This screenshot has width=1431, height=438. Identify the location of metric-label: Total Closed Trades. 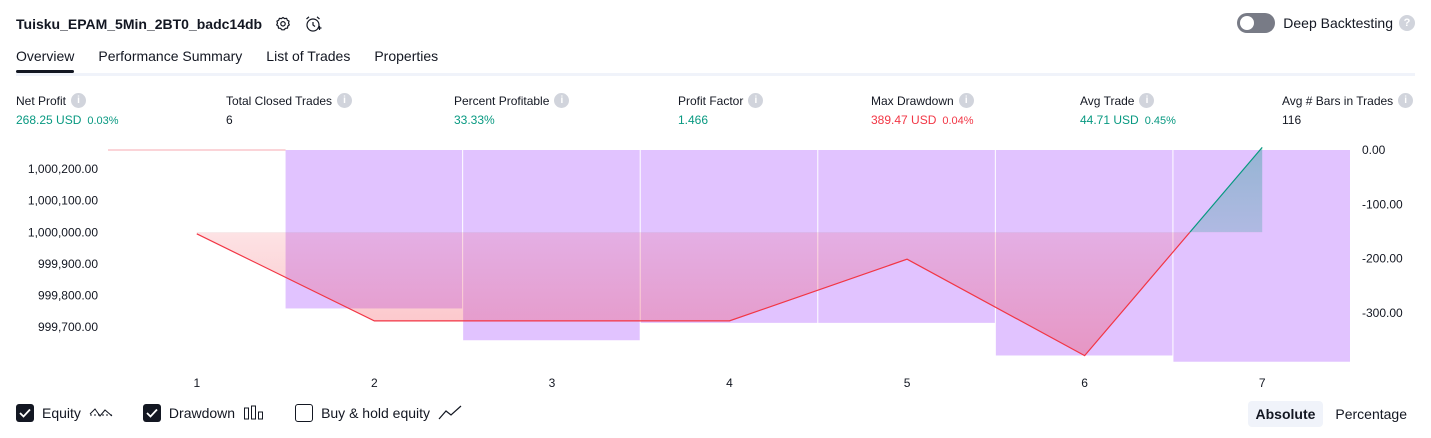
(279, 100).